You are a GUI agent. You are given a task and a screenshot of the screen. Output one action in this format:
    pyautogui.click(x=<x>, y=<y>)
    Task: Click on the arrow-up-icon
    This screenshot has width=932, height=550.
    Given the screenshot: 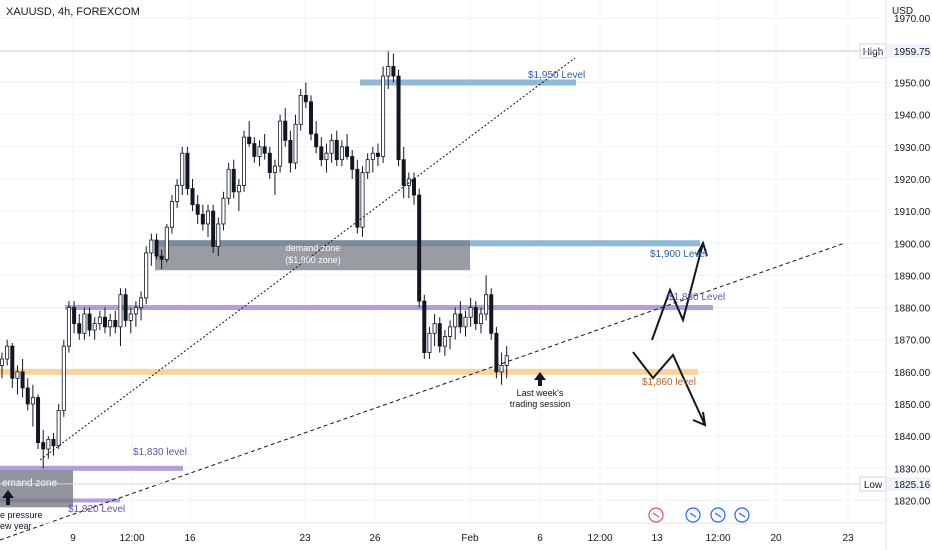 What is the action you would take?
    pyautogui.click(x=8, y=497)
    